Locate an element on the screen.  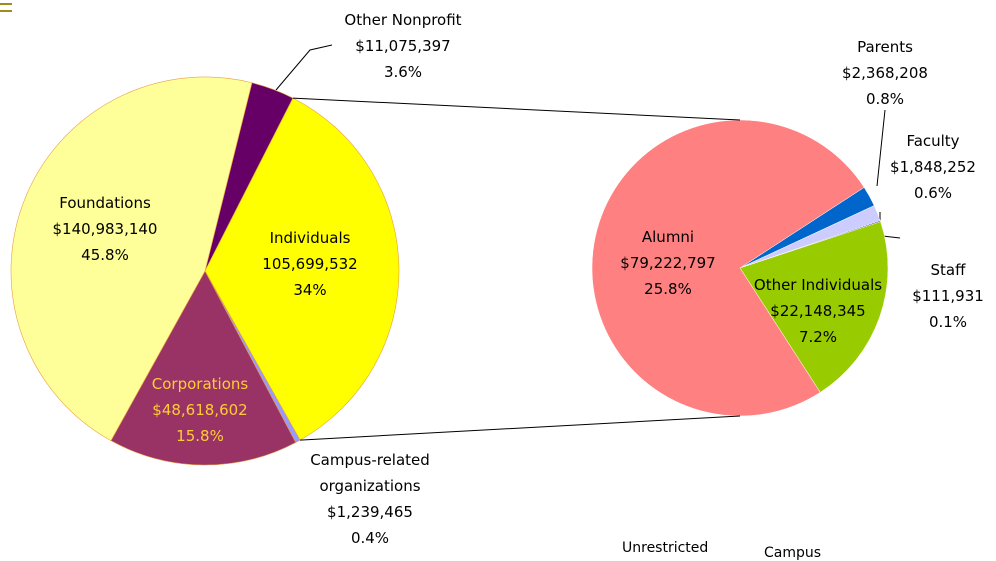
slice-percent: 0.6% is located at coordinates (933, 193).